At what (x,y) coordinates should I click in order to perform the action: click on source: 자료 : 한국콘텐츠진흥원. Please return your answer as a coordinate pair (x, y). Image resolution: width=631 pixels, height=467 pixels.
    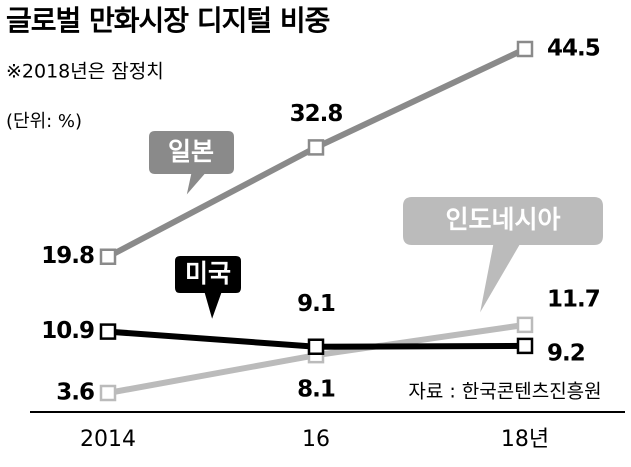
    Looking at the image, I should click on (504, 392).